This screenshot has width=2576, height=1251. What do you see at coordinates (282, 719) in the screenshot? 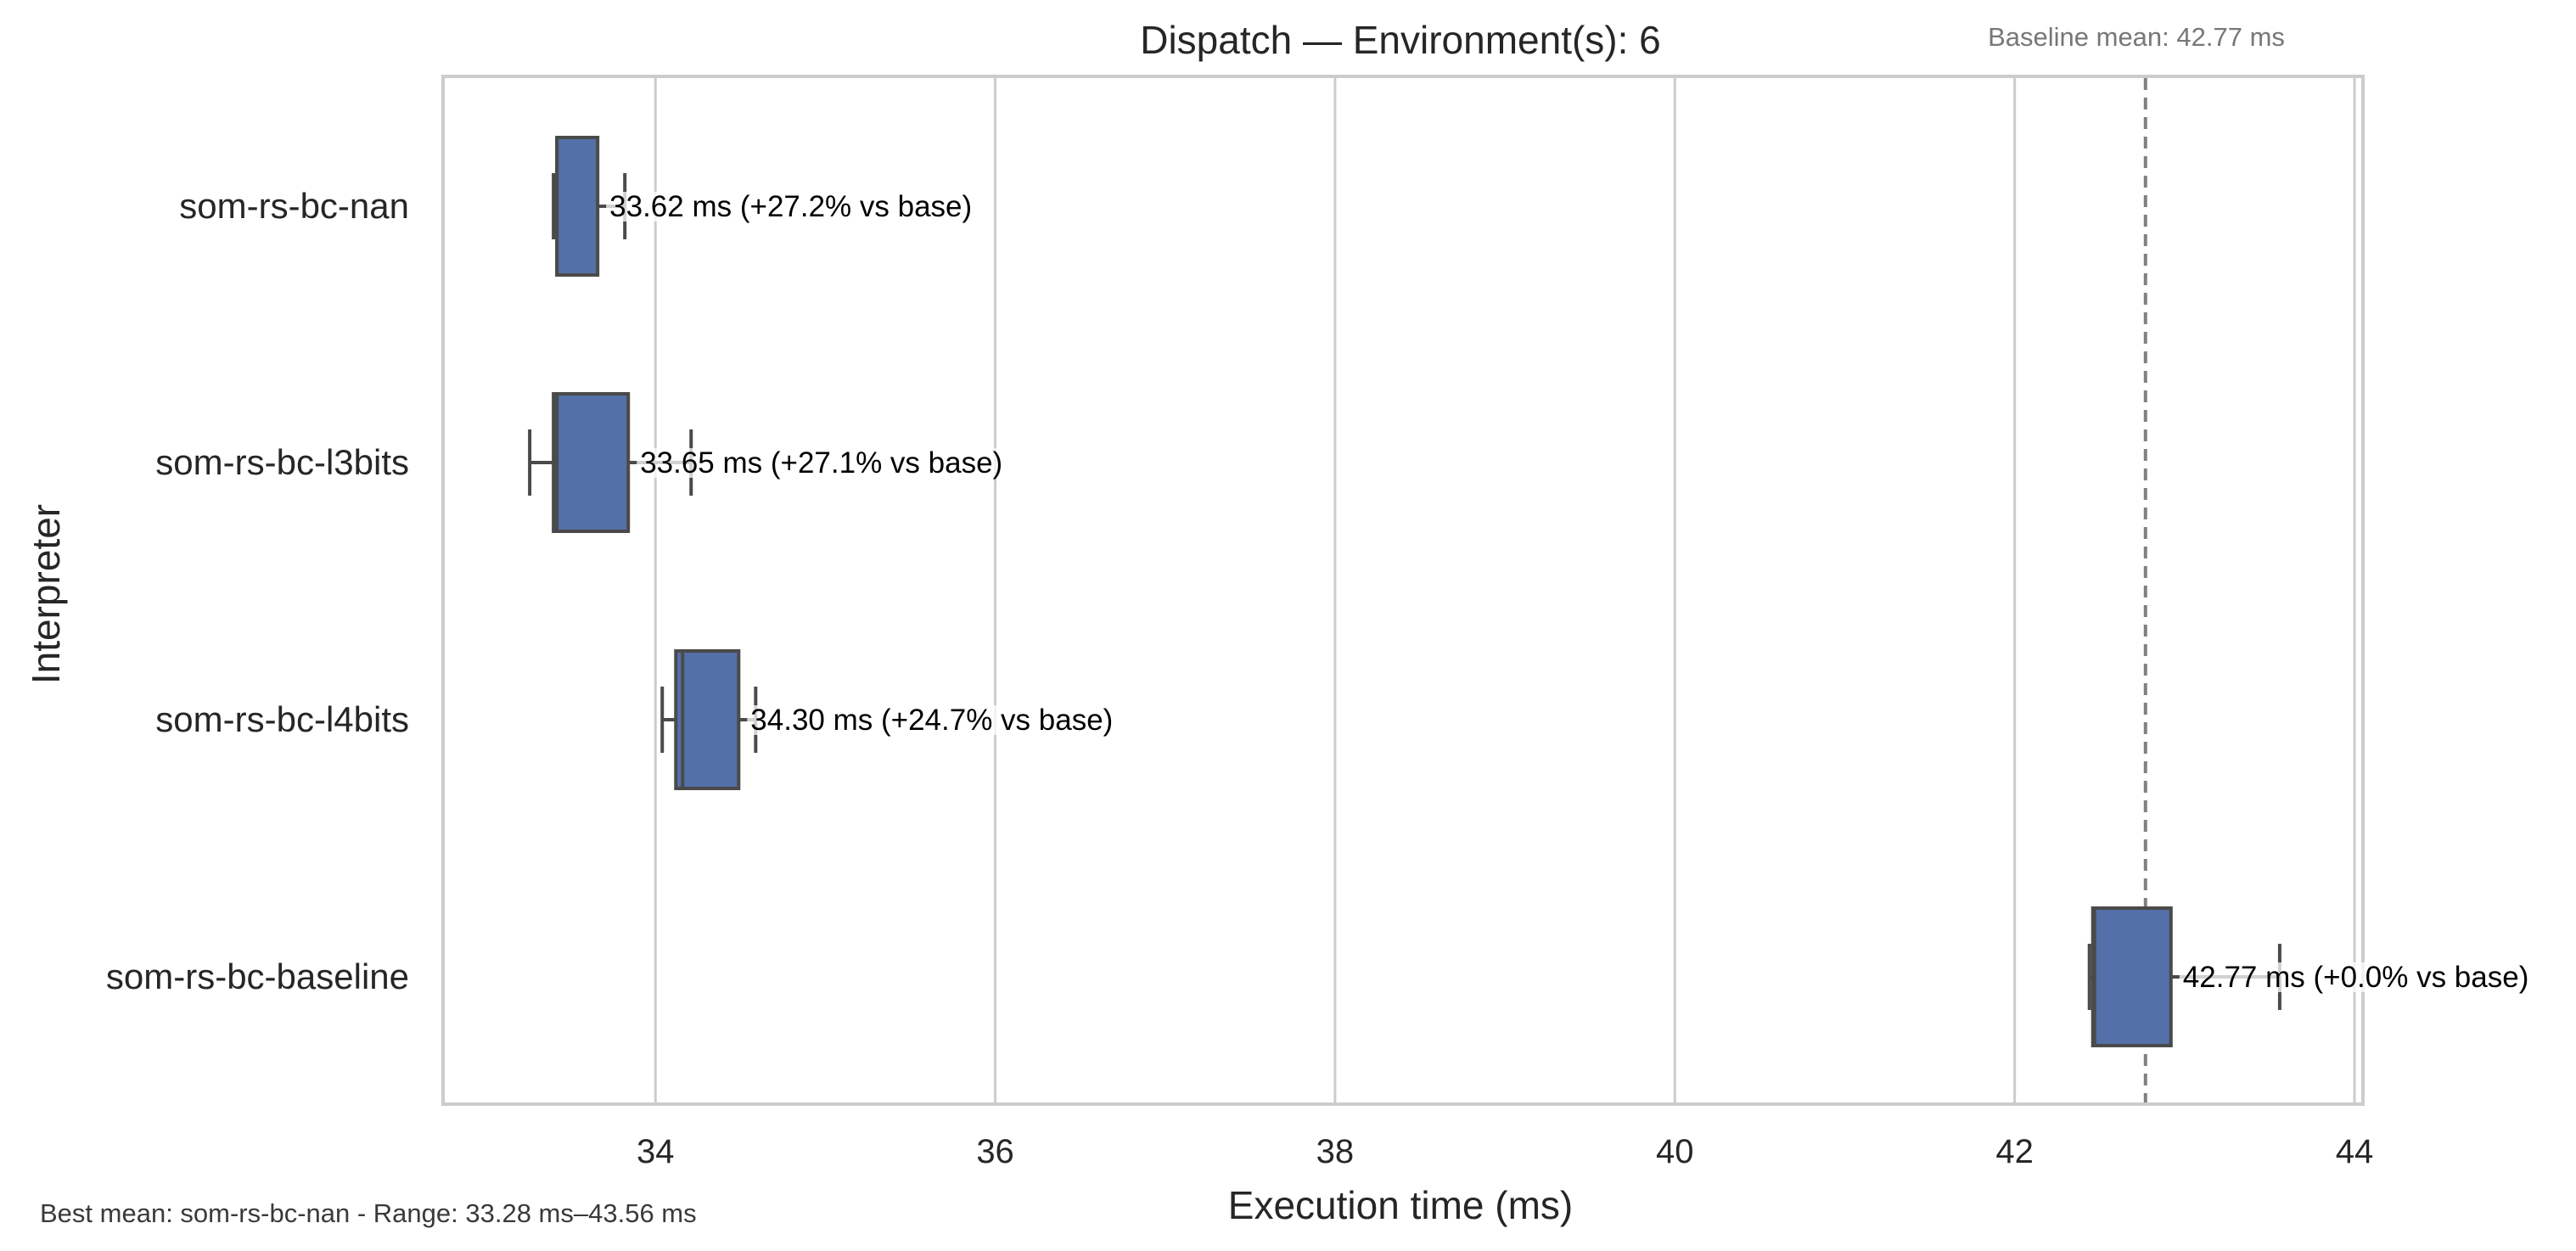
I see `category-label-2: som-rs-bc-l4bits` at bounding box center [282, 719].